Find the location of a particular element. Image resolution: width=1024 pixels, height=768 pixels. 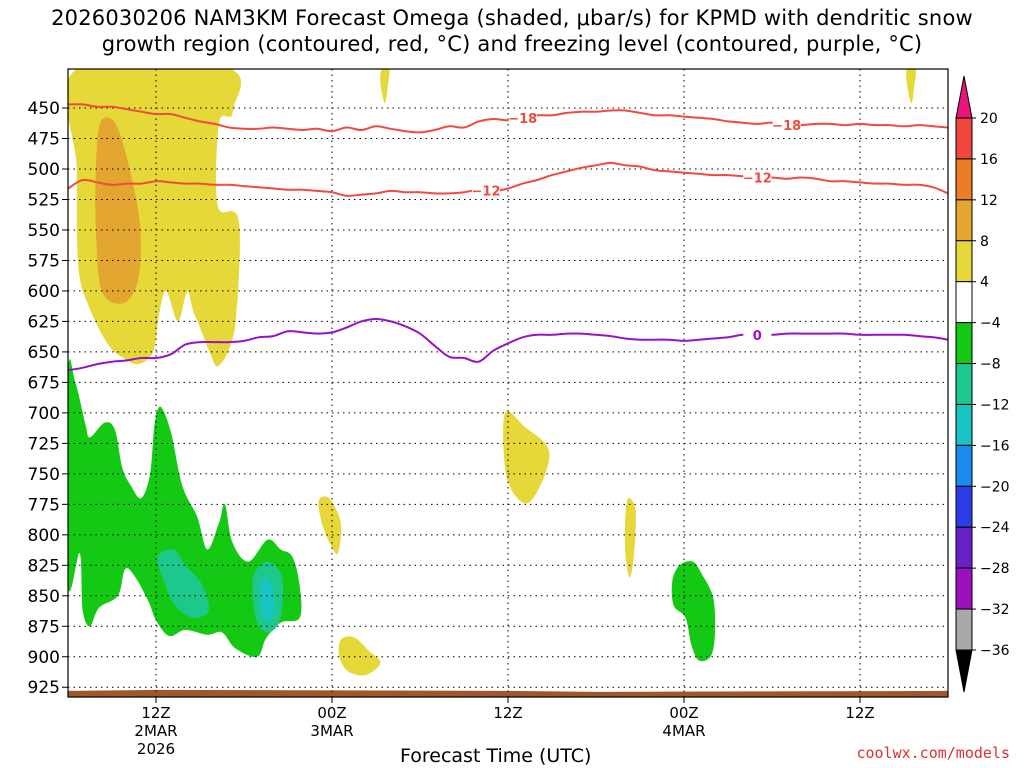

y-tick-label-900: 900 is located at coordinates (44, 658).